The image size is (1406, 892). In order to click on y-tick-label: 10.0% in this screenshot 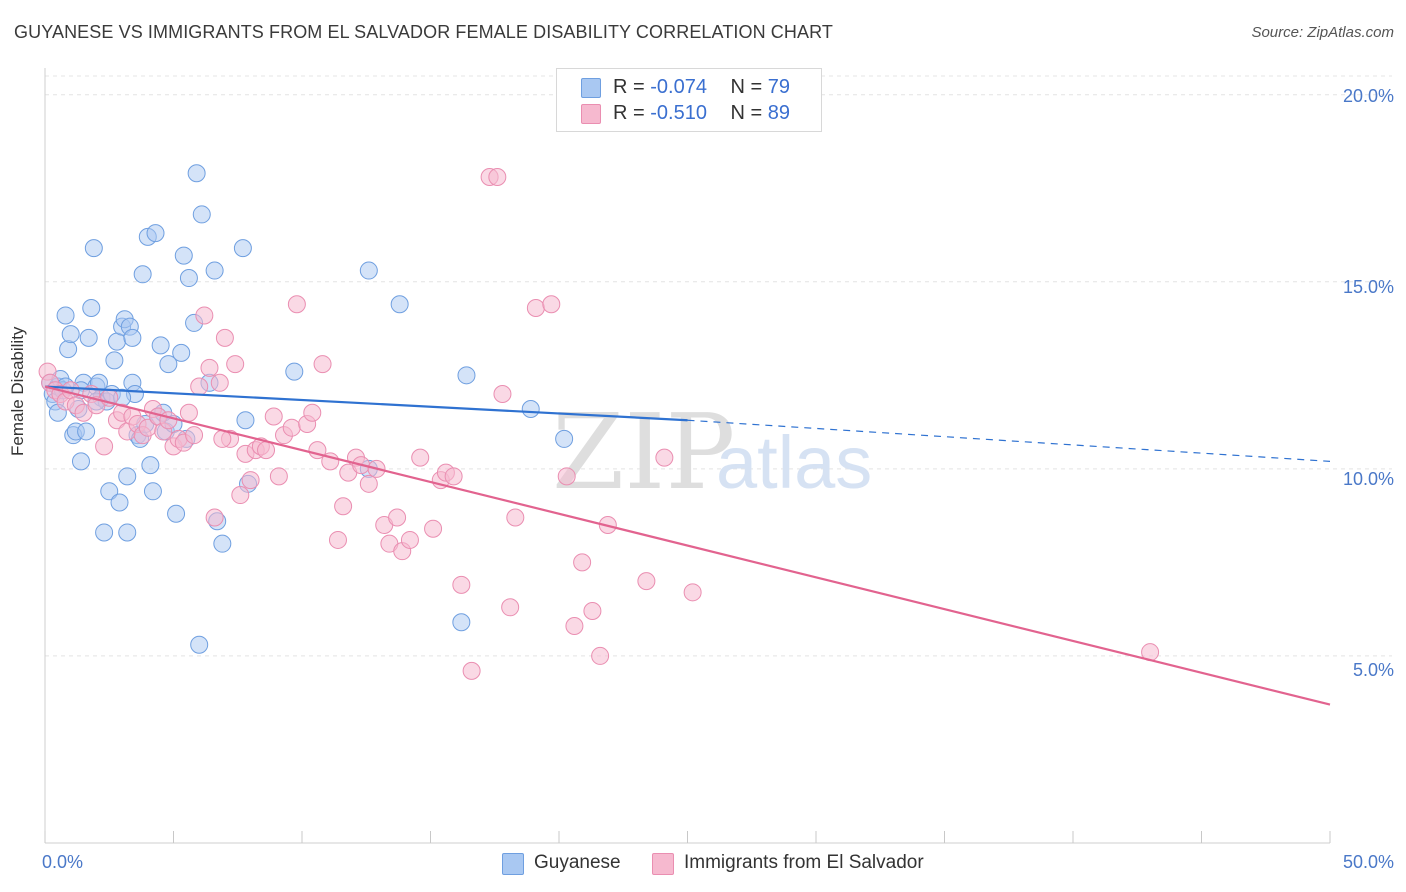, I will do `click(1368, 479)`.